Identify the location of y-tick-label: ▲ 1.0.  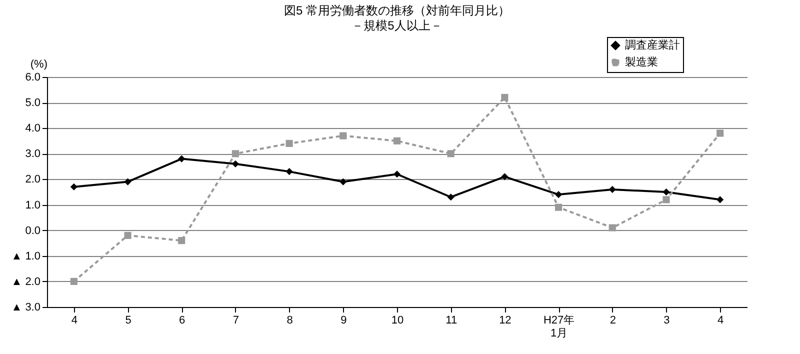
(25, 256).